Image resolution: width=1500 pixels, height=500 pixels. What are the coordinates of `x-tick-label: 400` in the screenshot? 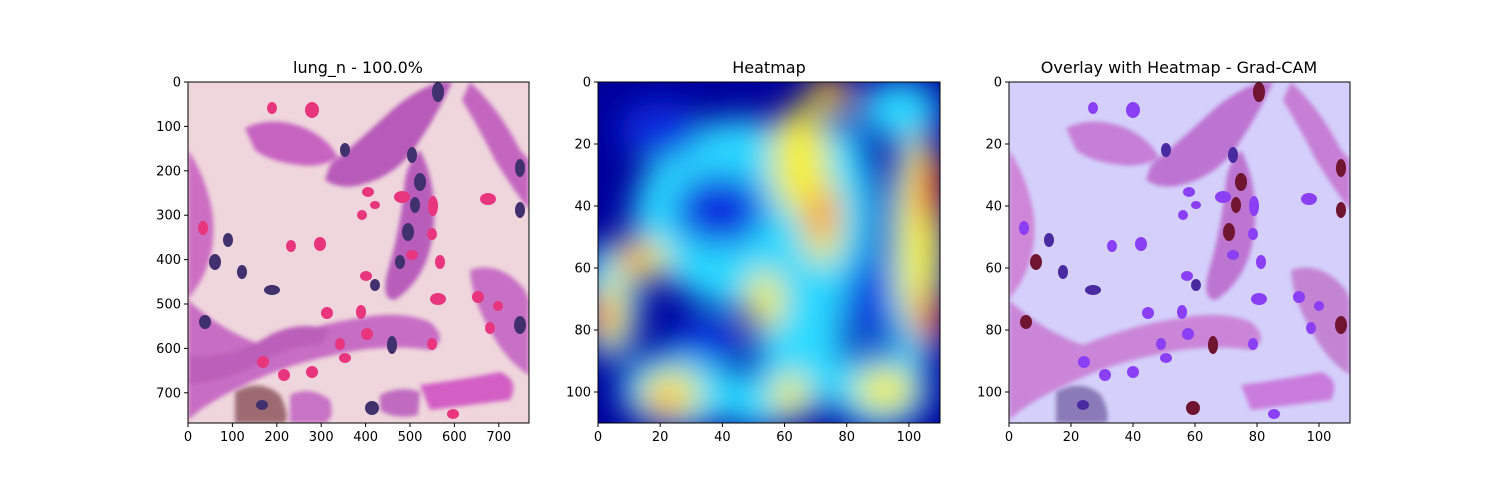 It's located at (365, 437).